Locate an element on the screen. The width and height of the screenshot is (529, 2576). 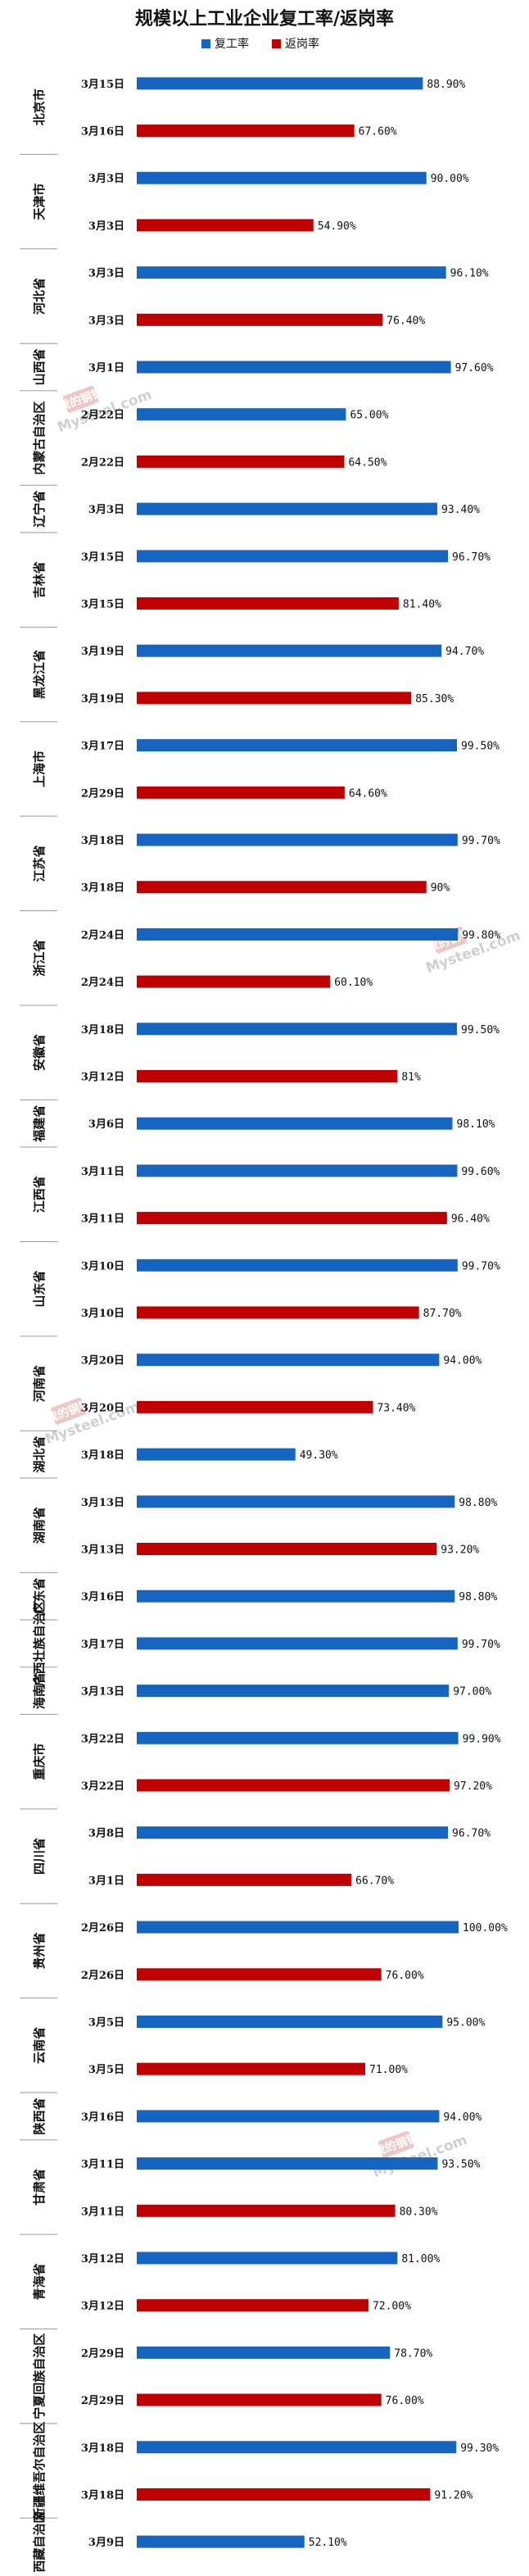
region-label: 上海市 is located at coordinates (39, 769).